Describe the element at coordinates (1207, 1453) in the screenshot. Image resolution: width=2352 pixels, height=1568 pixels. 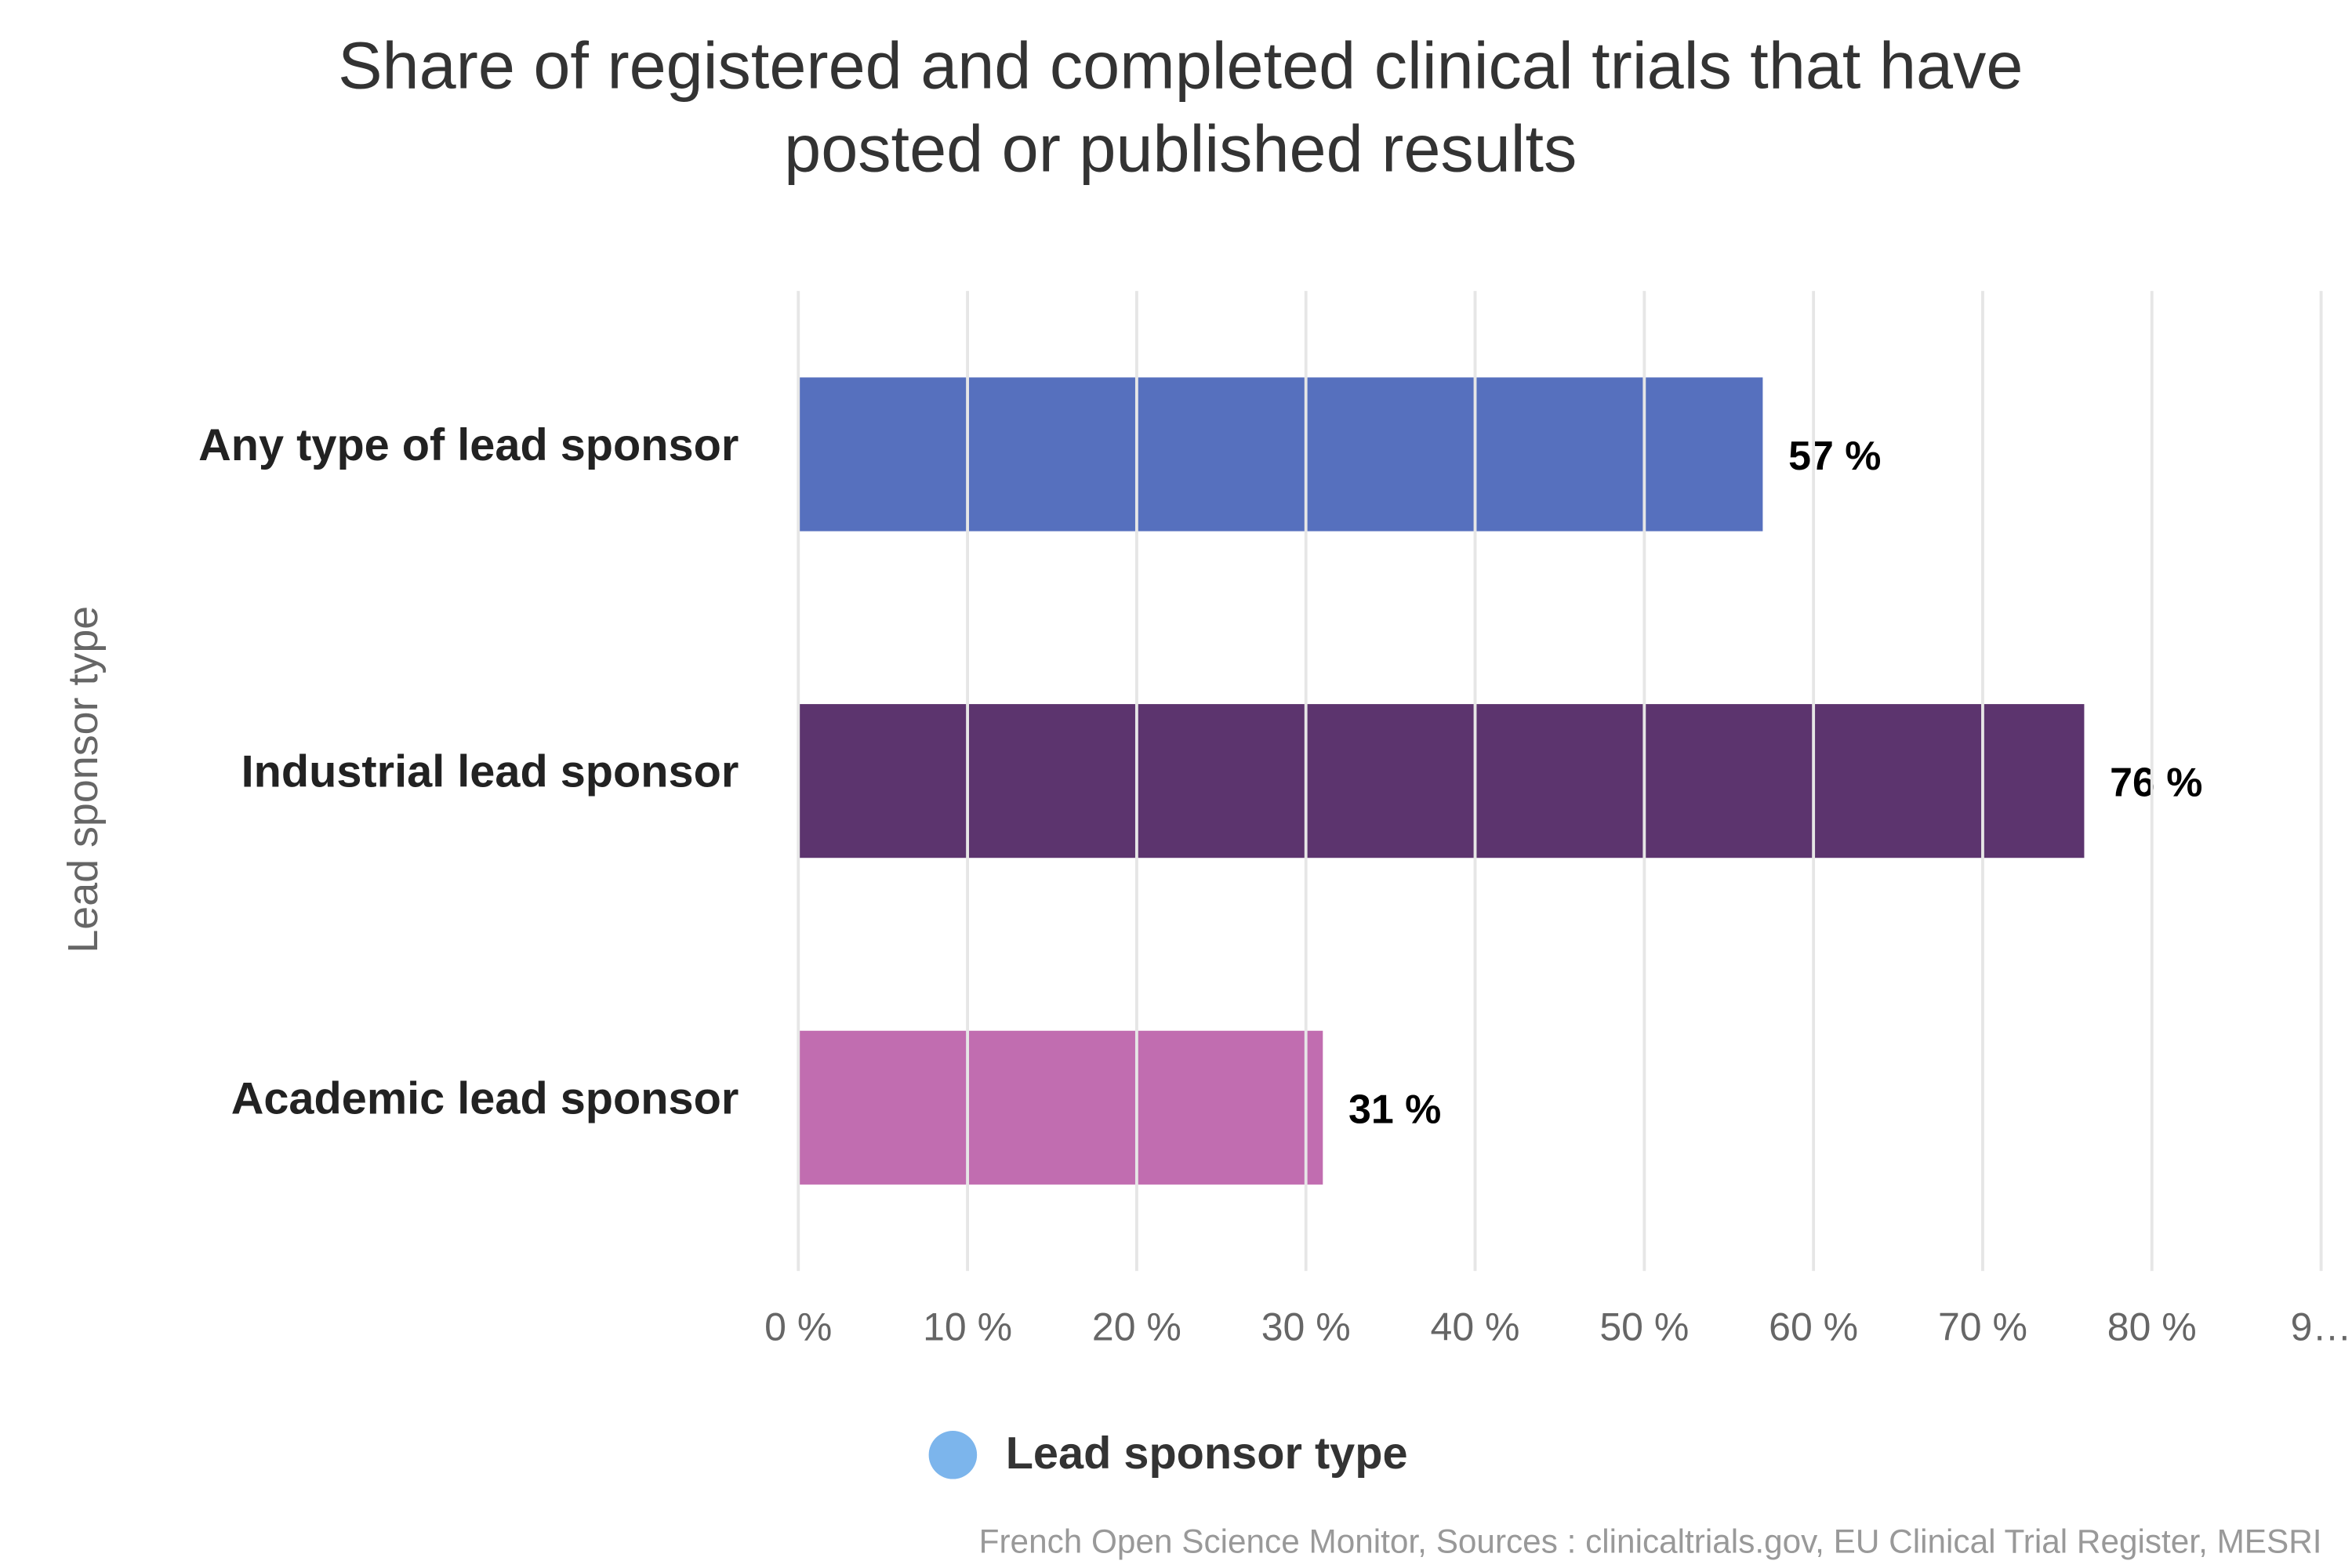
I see `legend-label: Lead sponsor type` at that location.